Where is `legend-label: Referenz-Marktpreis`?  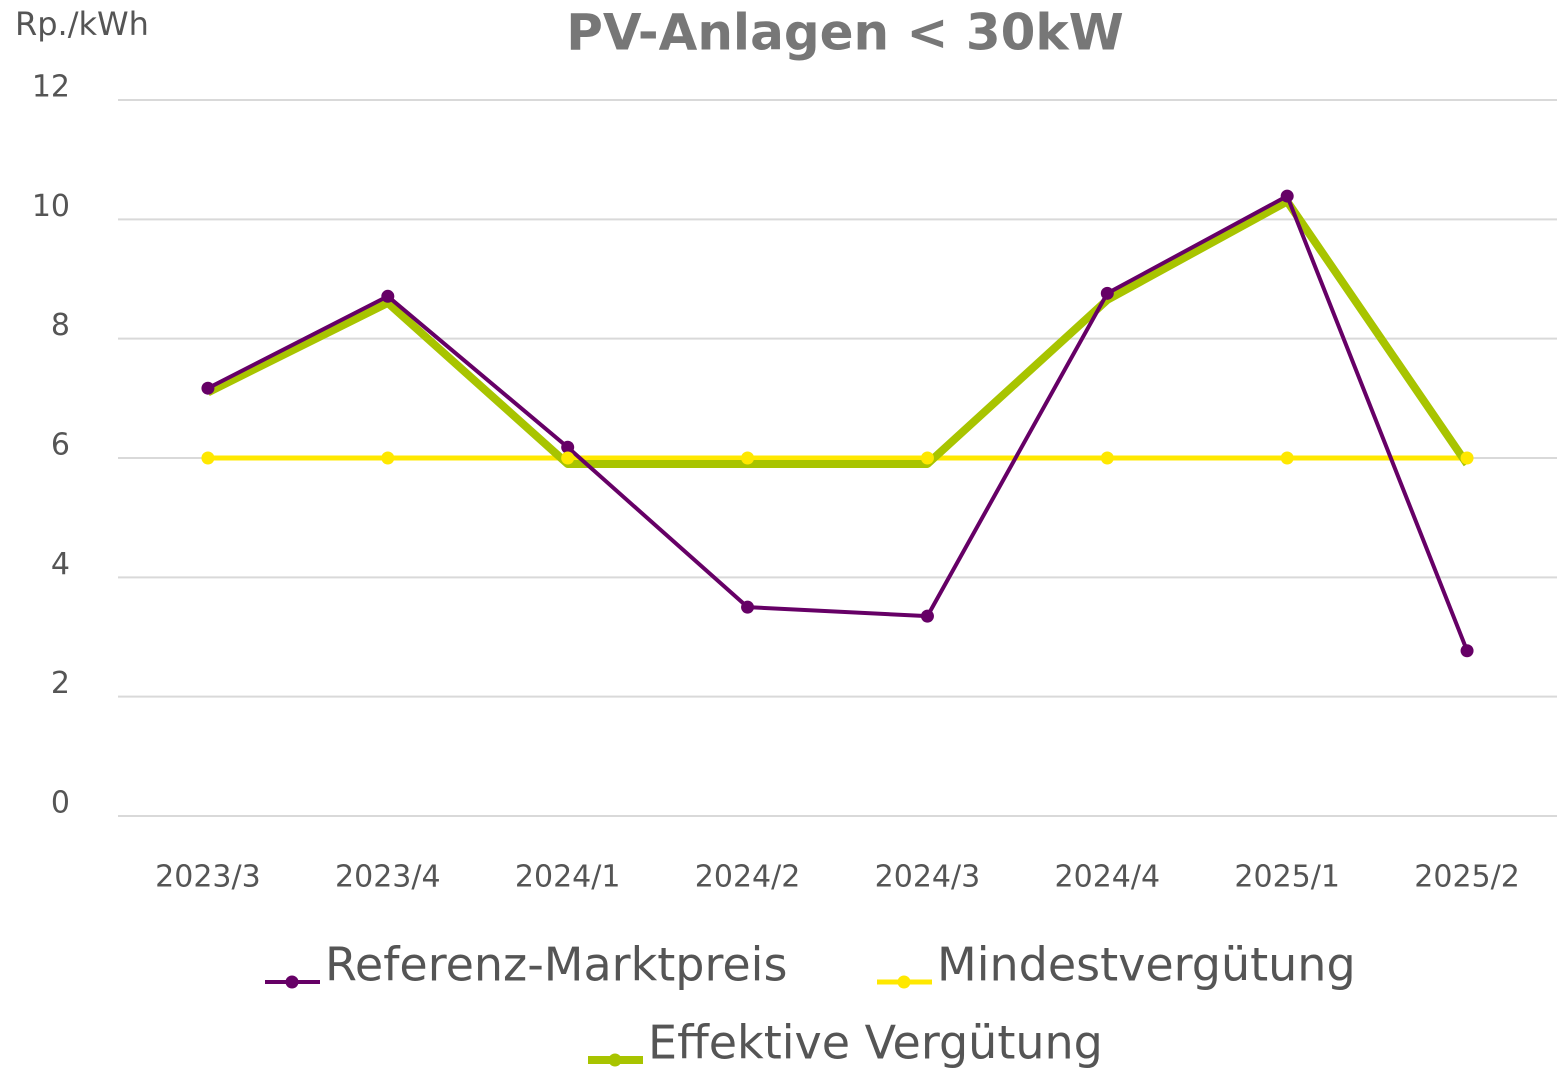 legend-label: Referenz-Marktpreis is located at coordinates (556, 965).